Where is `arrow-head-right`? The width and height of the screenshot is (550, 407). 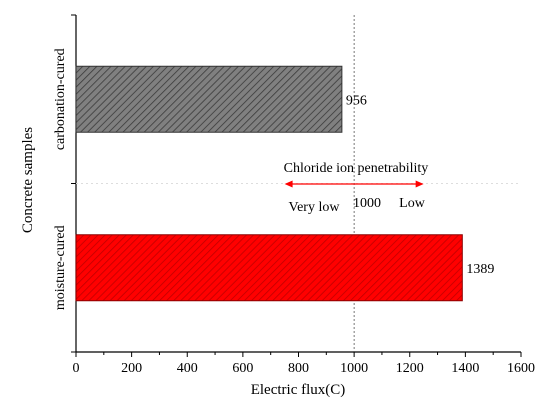
arrow-head-right is located at coordinates (419, 184).